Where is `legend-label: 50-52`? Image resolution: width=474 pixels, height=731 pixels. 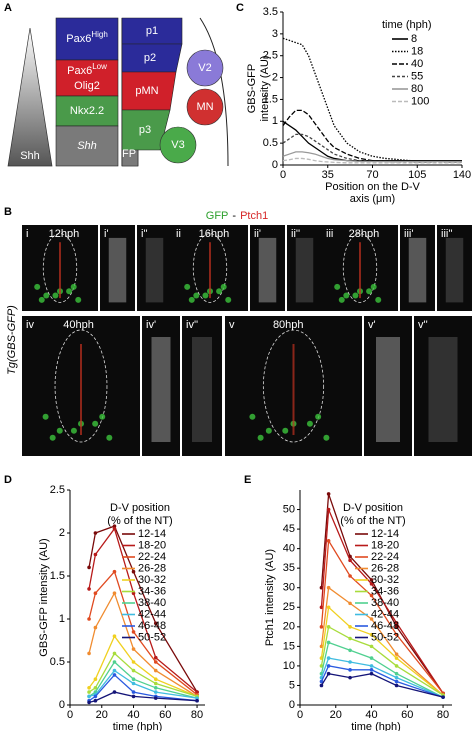 legend-label: 50-52 is located at coordinates (152, 637).